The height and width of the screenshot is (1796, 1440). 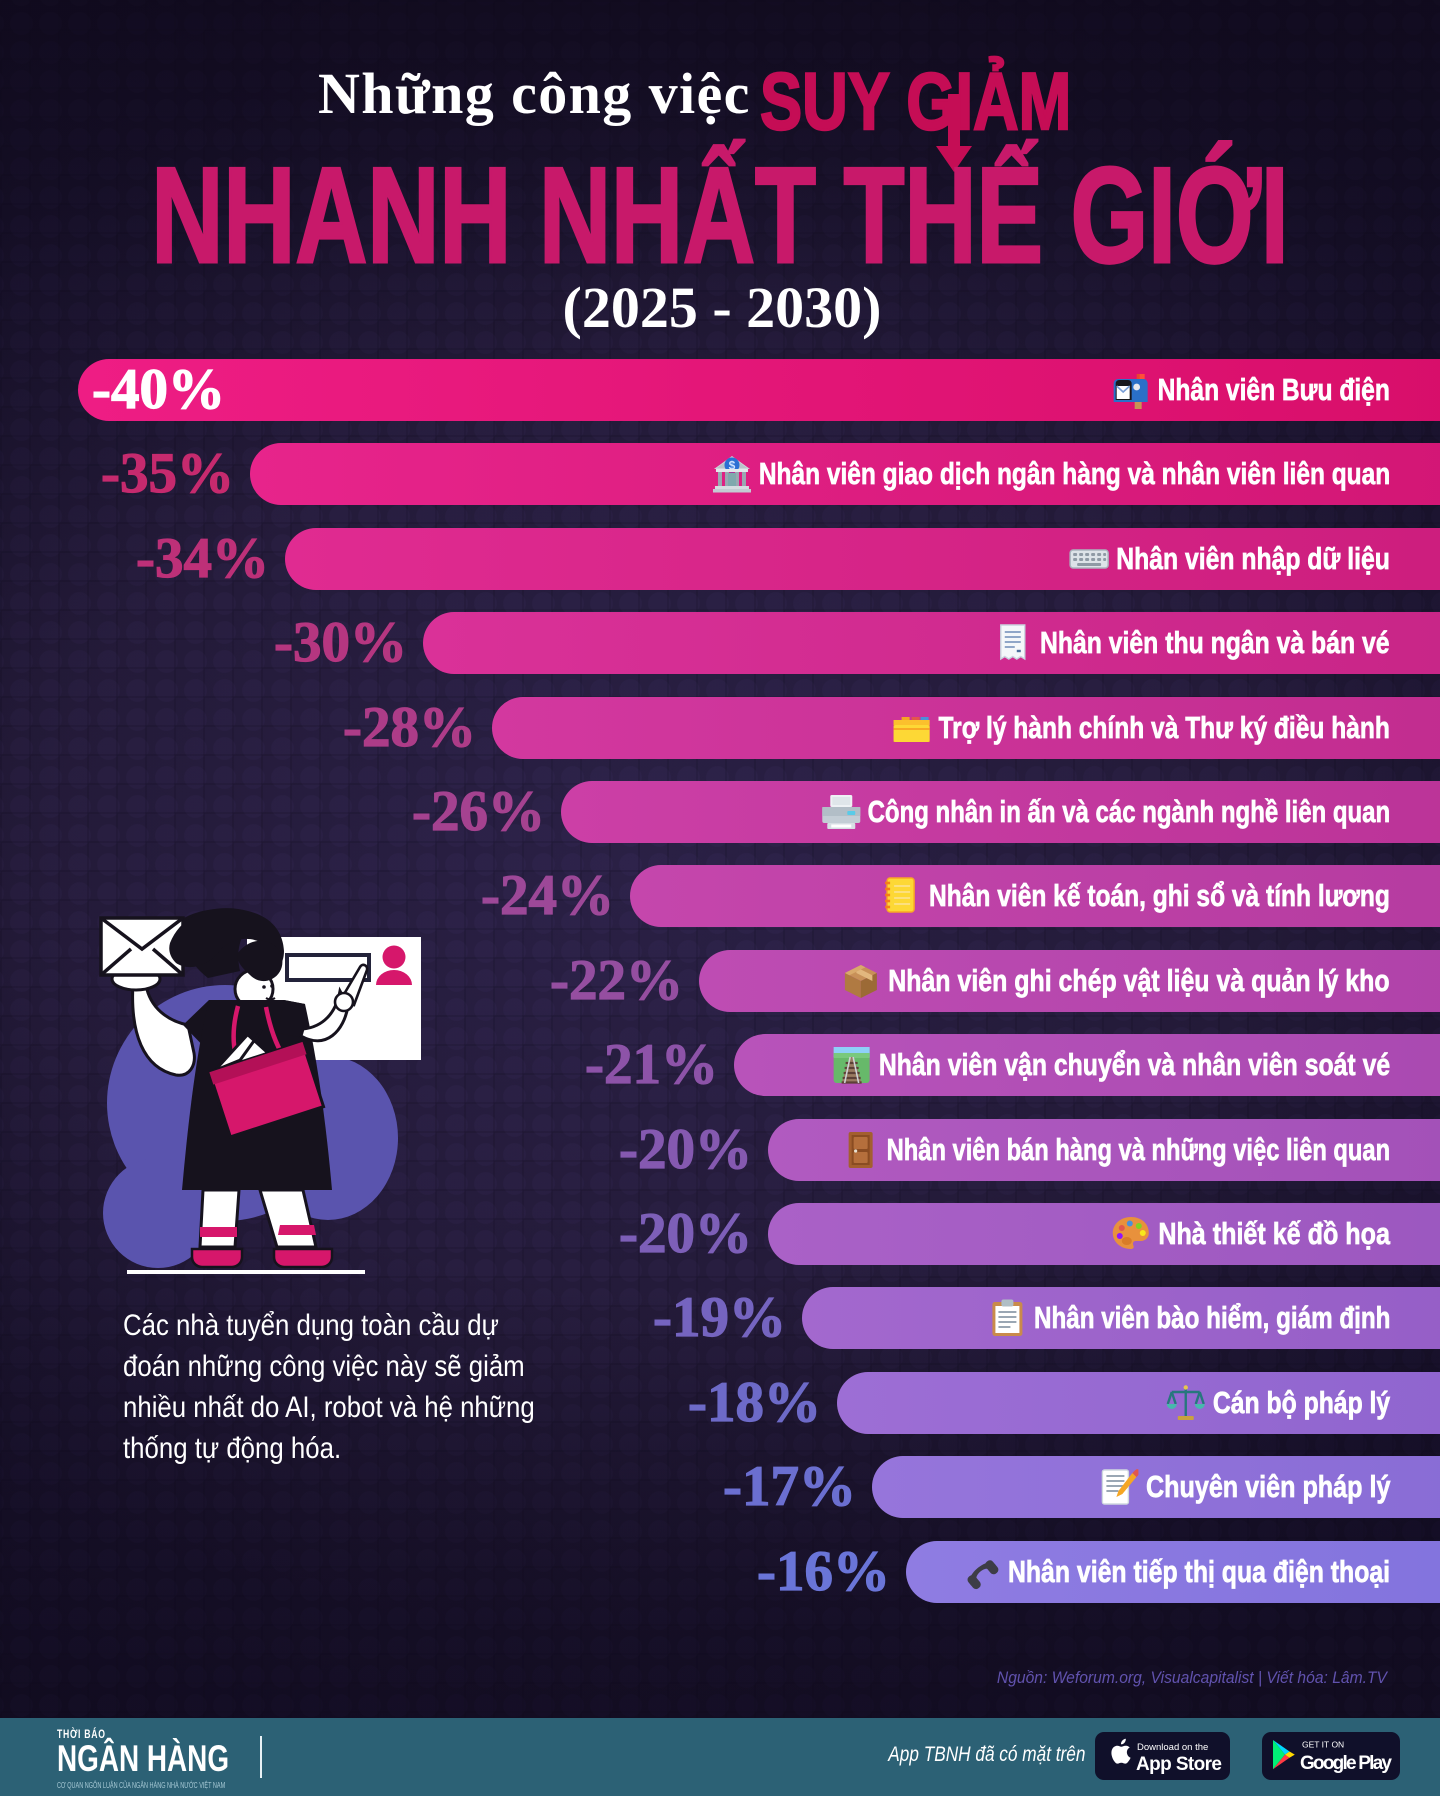 I want to click on svg-text: Google Play, so click(x=1346, y=1763).